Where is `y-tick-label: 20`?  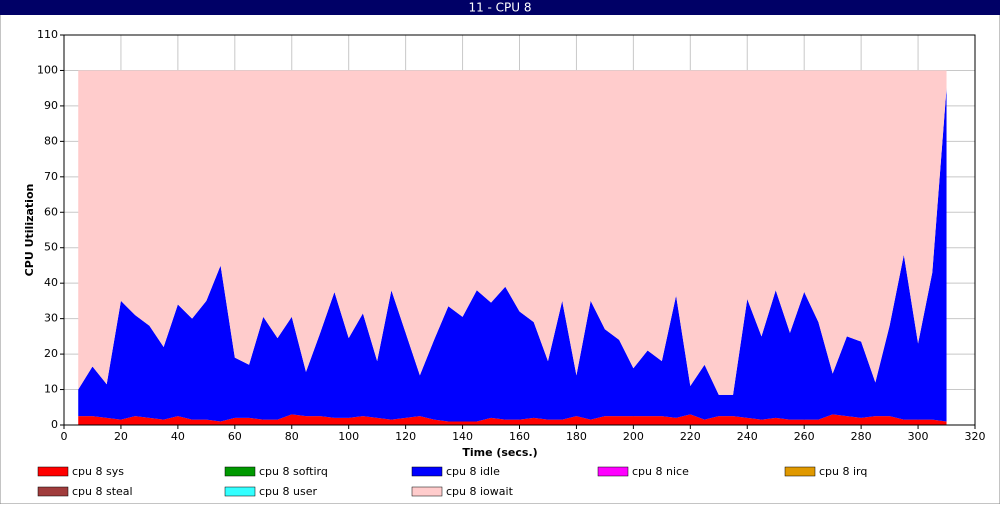
y-tick-label: 20 is located at coordinates (51, 353).